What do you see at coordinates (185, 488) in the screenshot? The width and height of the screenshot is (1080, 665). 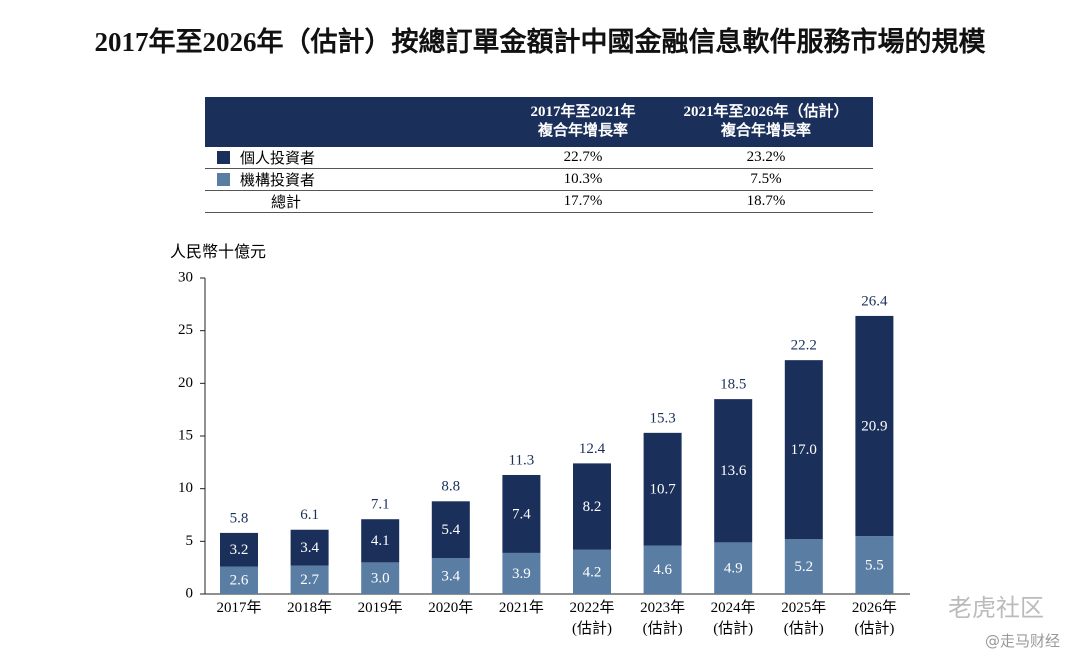 I see `y-tick-label: 10` at bounding box center [185, 488].